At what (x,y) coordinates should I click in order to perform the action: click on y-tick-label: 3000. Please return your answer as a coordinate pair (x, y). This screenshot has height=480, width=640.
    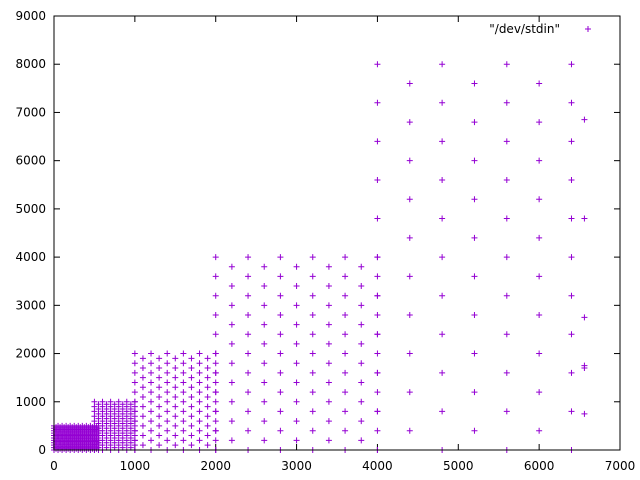
    Looking at the image, I should click on (30, 305).